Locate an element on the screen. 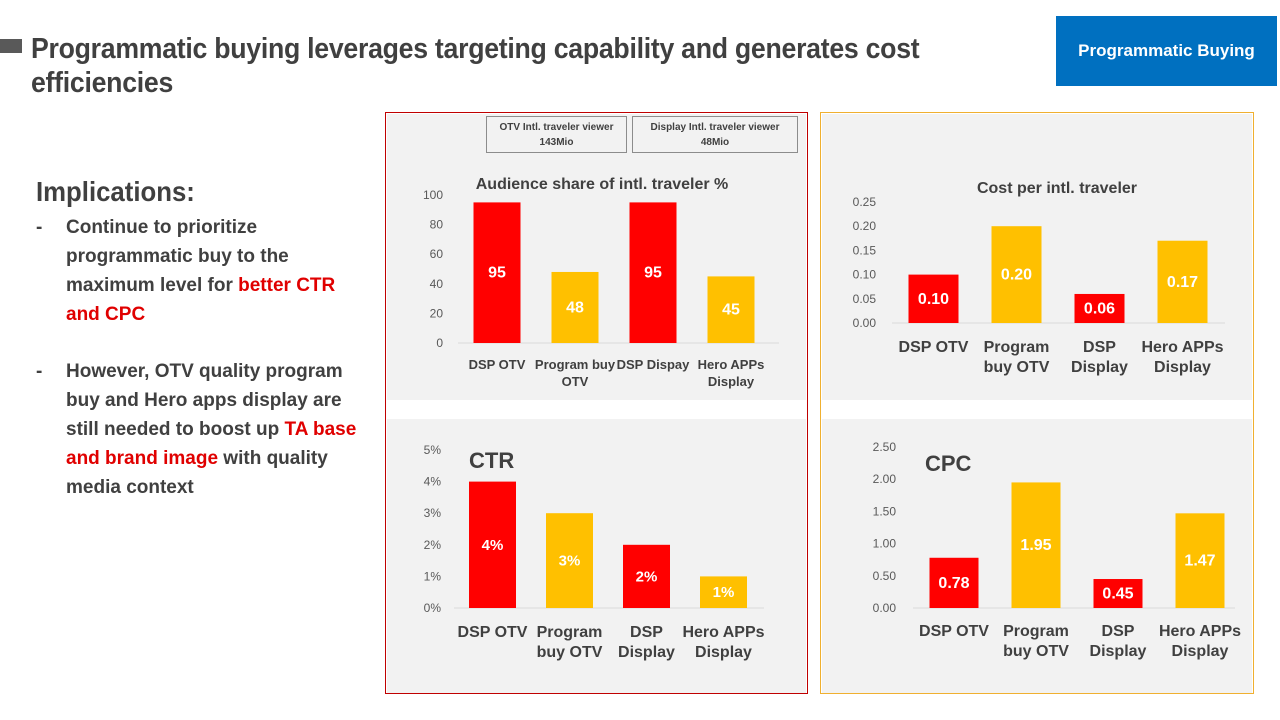 The width and height of the screenshot is (1280, 720). y-tick-label: 0.00 is located at coordinates (885, 608).